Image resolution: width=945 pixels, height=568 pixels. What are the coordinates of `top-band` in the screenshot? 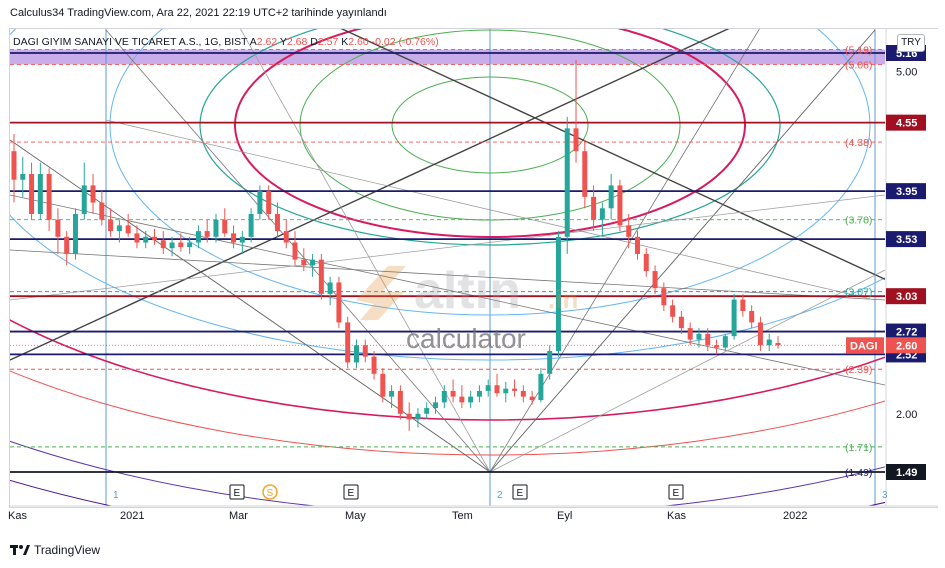 It's located at (447, 57).